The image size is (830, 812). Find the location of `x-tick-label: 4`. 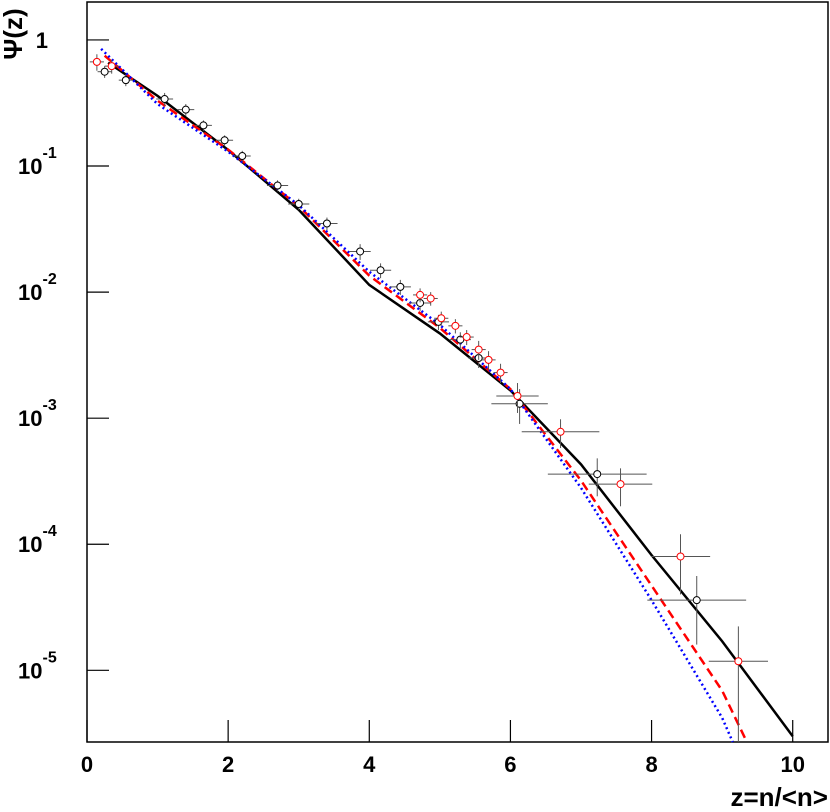

x-tick-label: 4 is located at coordinates (369, 764).